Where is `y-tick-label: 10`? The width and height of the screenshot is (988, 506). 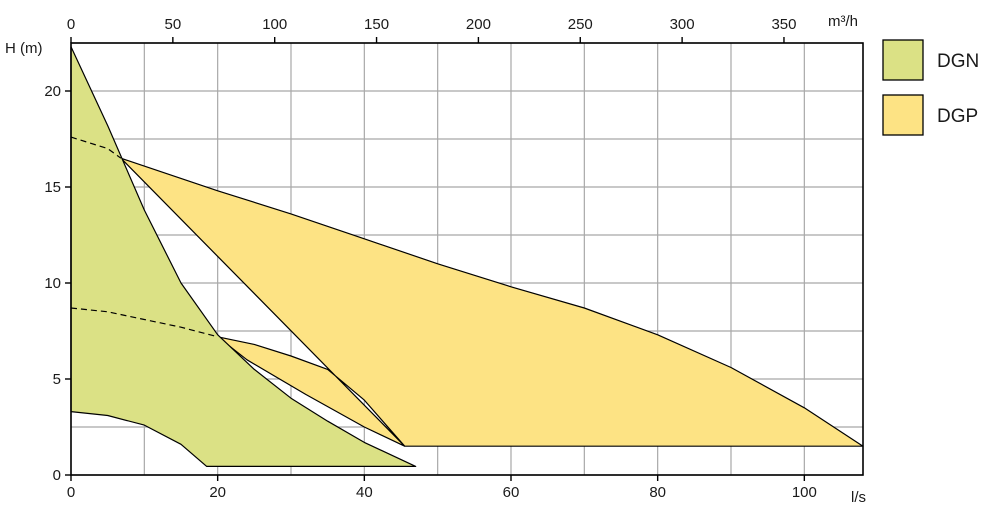 y-tick-label: 10 is located at coordinates (52, 283).